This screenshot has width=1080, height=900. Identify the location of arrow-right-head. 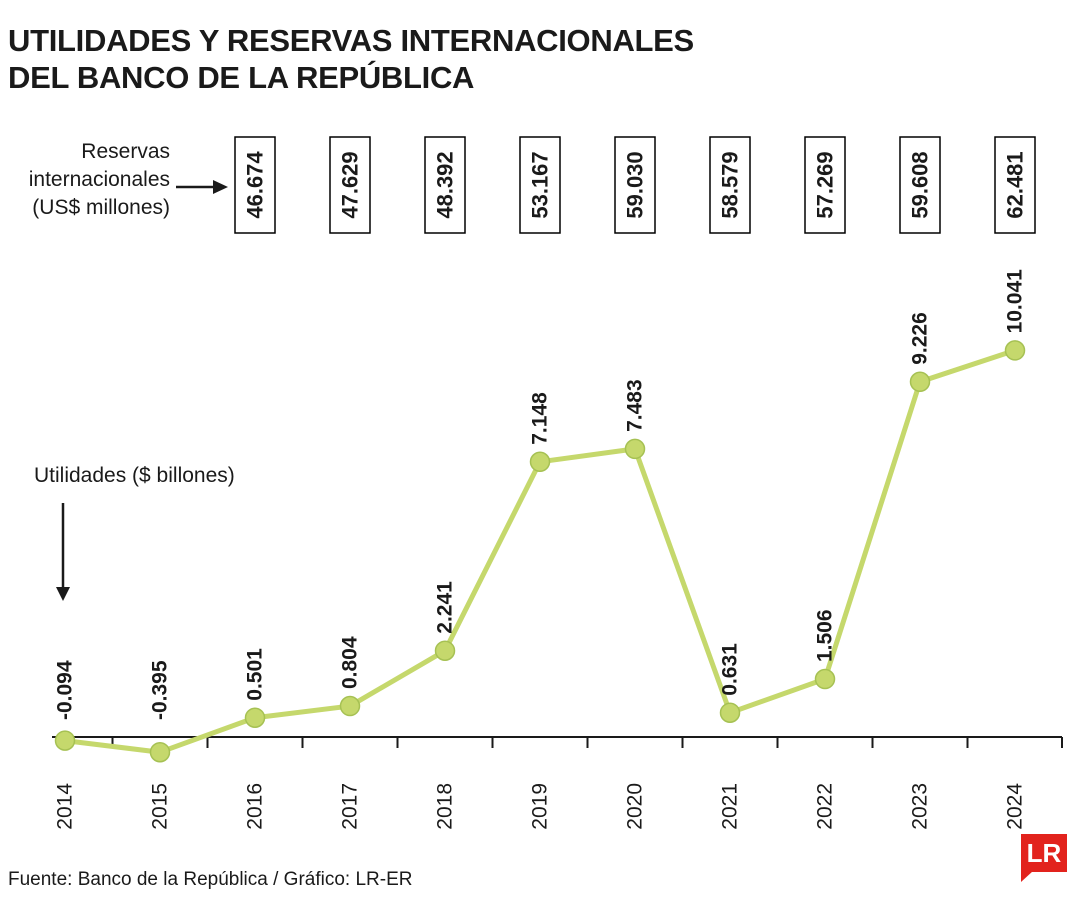
(220, 187).